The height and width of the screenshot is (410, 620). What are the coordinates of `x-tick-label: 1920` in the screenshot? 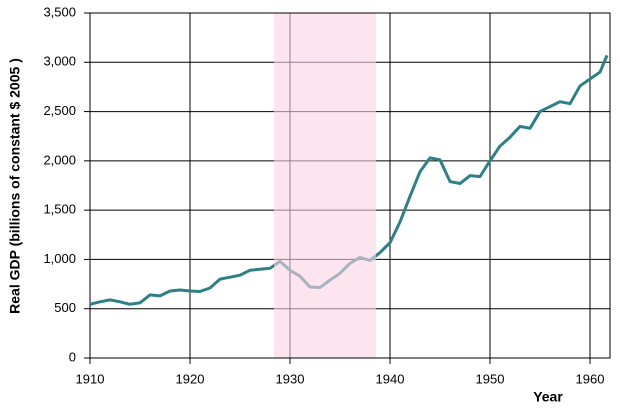 It's located at (190, 378).